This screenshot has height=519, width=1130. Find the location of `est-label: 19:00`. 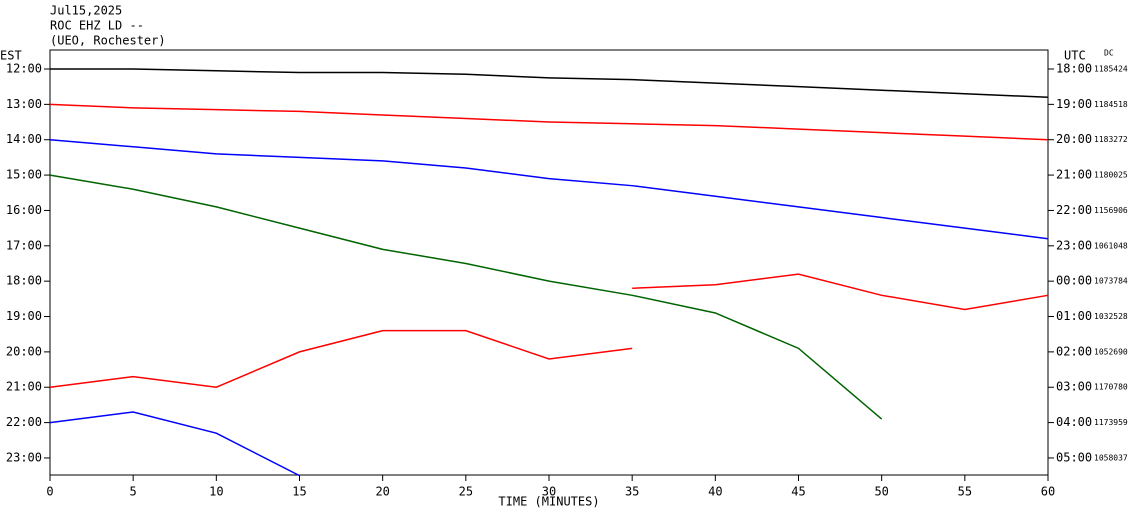

est-label: 19:00 is located at coordinates (24, 316).